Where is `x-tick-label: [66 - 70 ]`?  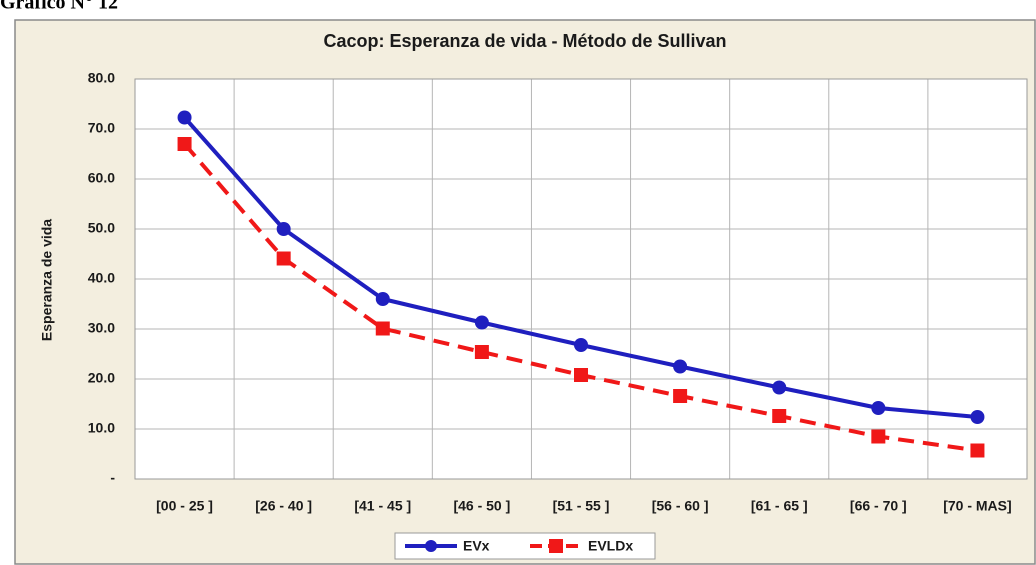
x-tick-label: [66 - 70 ] is located at coordinates (878, 506).